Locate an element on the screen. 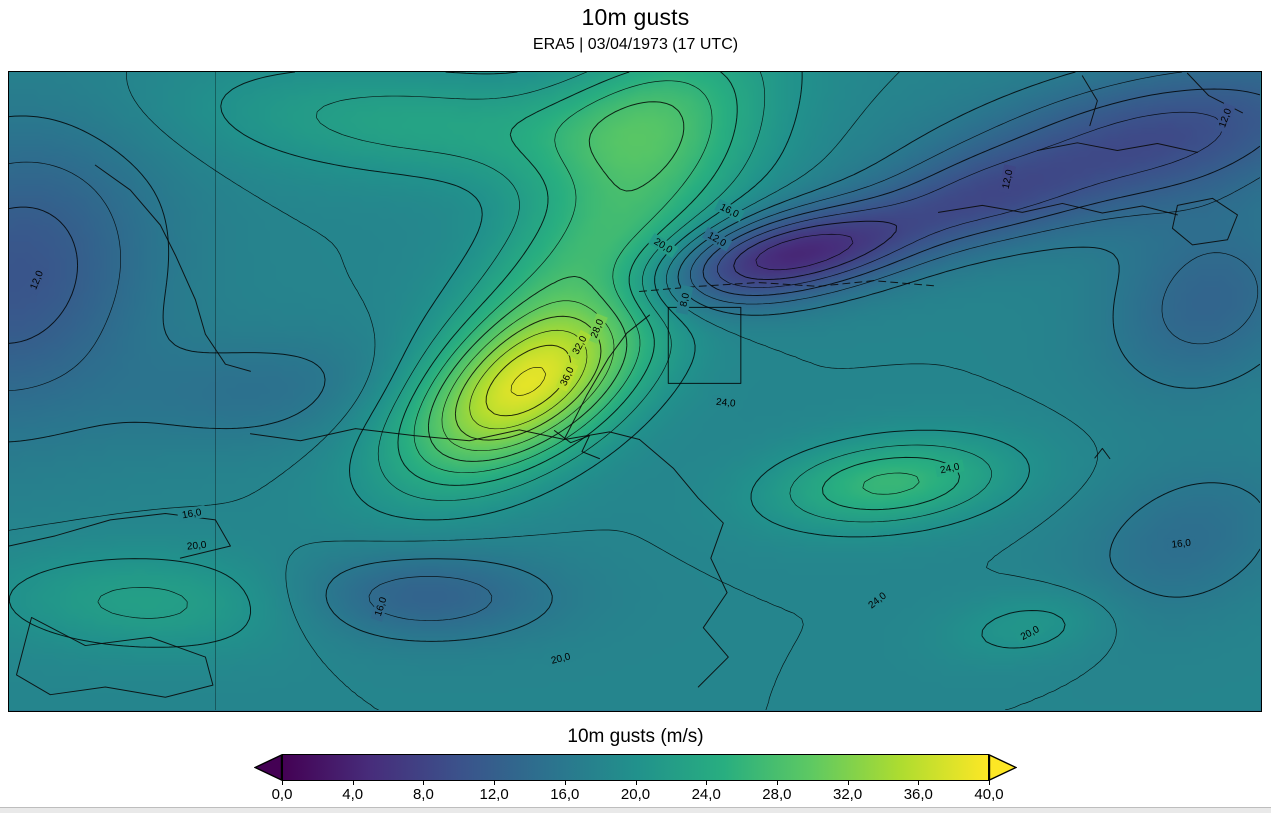  colorbar-tick-label: 12,0 is located at coordinates (494, 794).